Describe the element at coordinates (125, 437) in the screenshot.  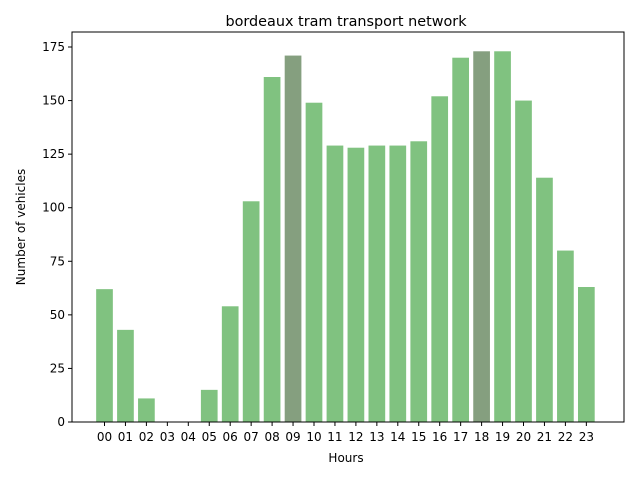
I see `x-tick-label-01: 01` at that location.